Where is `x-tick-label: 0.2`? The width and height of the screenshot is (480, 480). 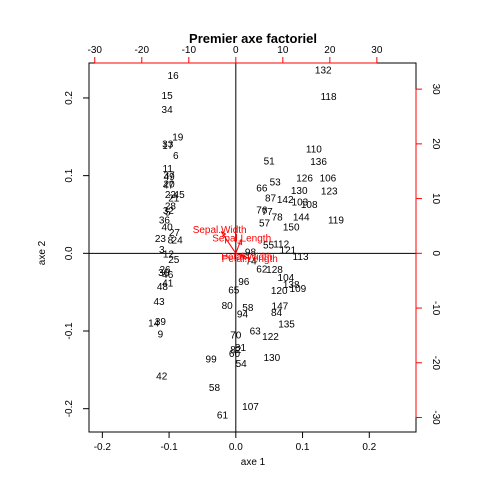 x-tick-label: 0.2 is located at coordinates (369, 447).